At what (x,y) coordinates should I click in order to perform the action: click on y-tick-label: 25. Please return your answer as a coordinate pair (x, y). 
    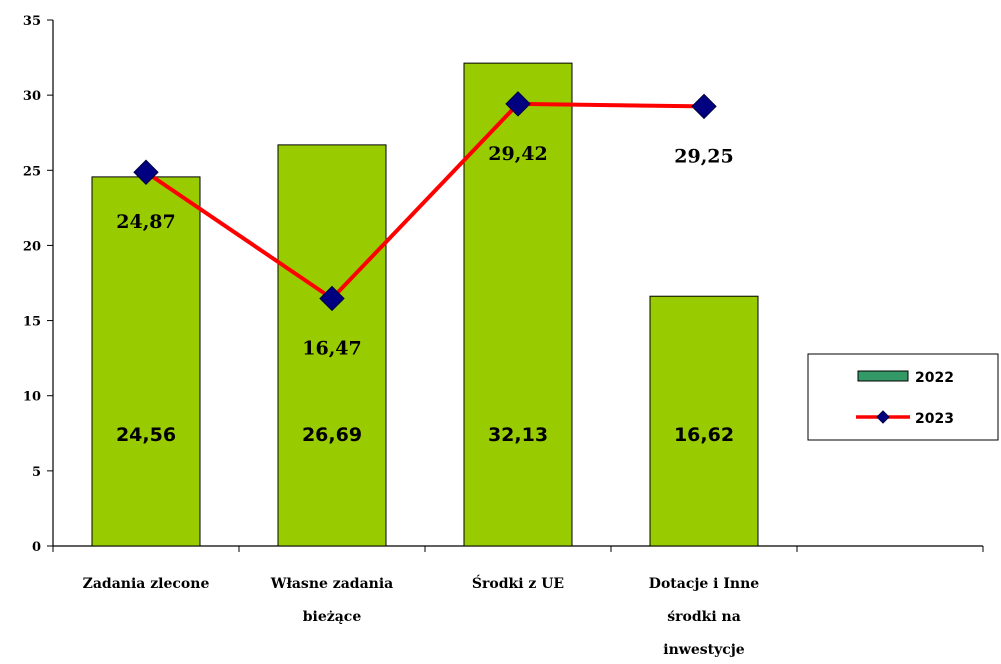
    Looking at the image, I should click on (32, 171).